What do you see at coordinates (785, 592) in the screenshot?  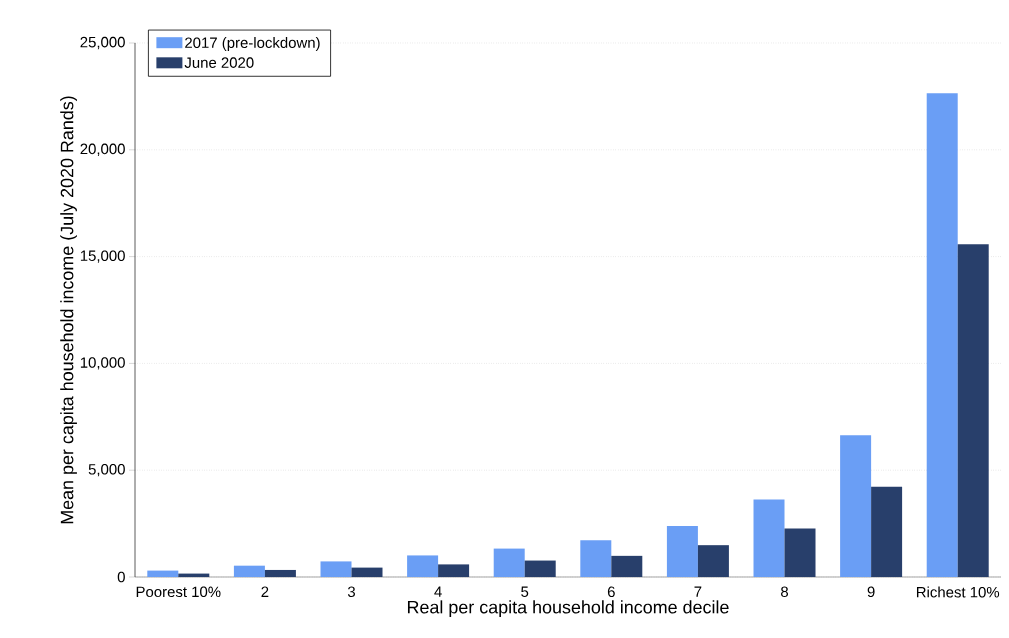 I see `x-tick-label: 8` at bounding box center [785, 592].